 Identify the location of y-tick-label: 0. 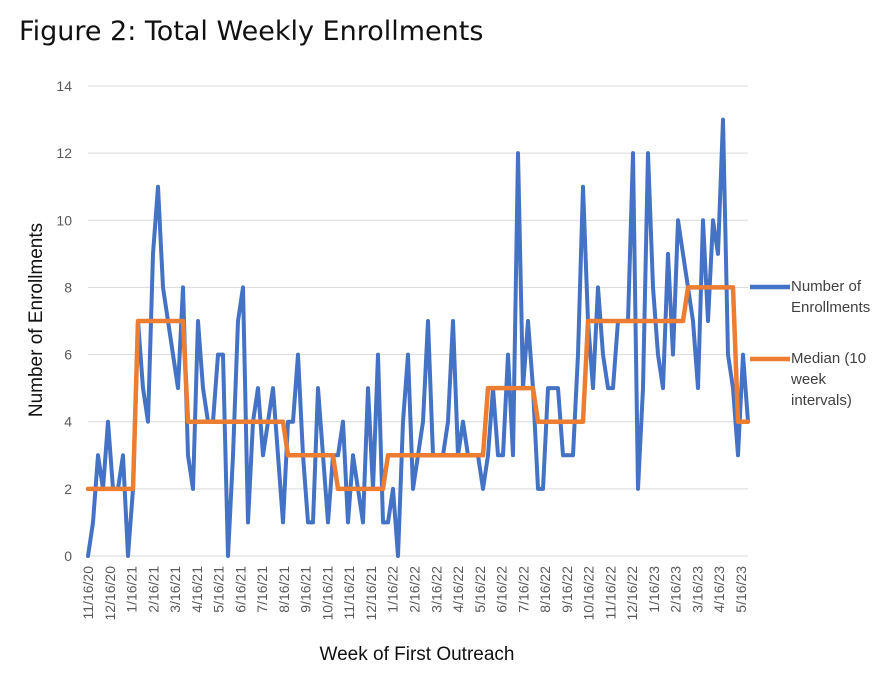
(68, 556).